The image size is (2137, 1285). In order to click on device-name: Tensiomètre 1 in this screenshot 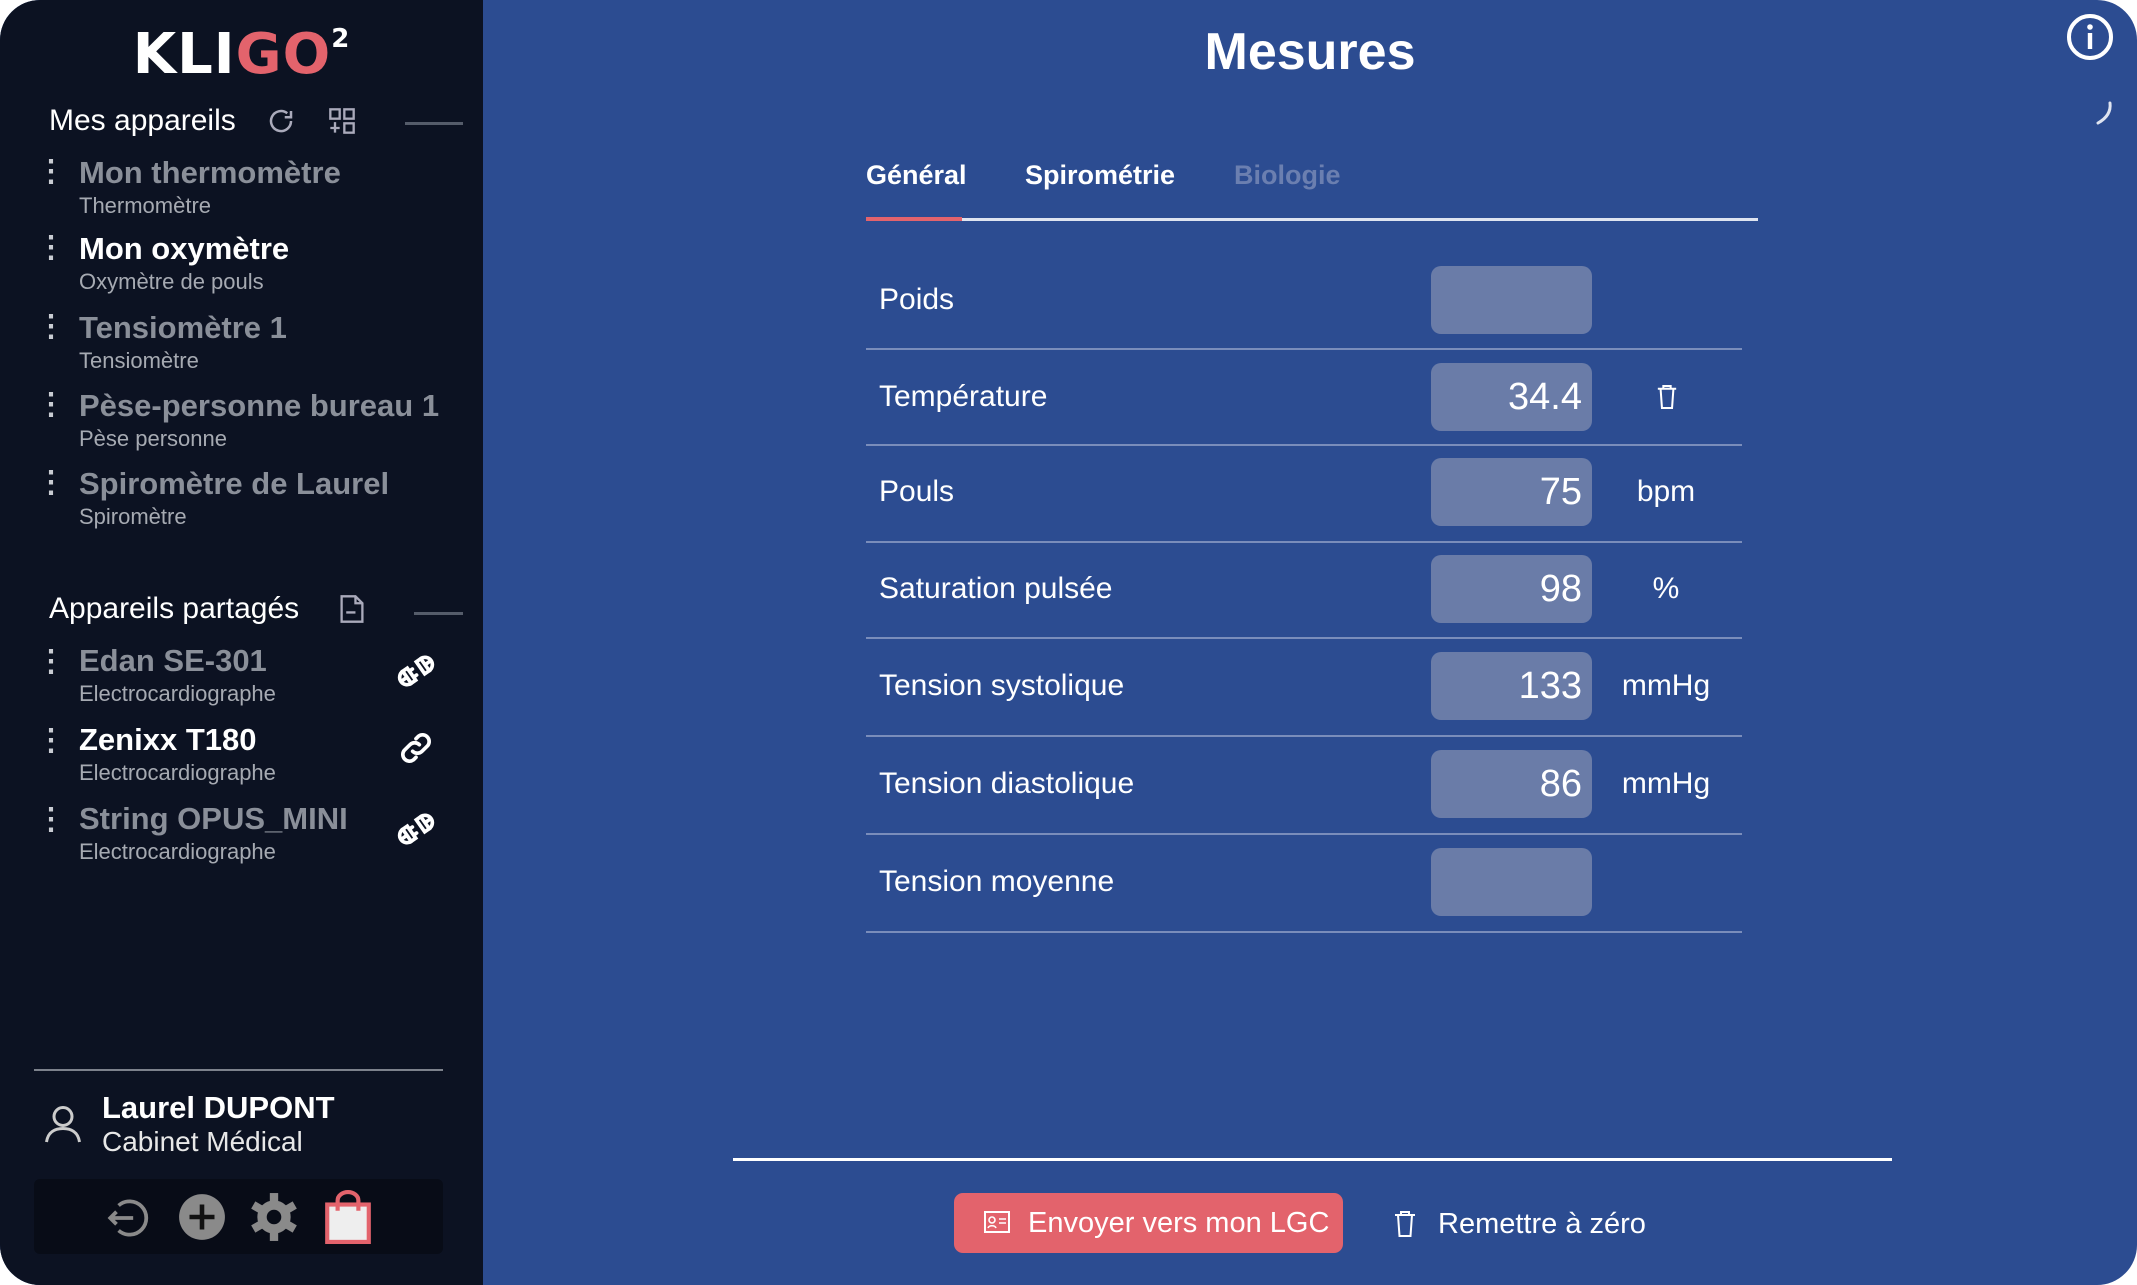, I will do `click(183, 327)`.